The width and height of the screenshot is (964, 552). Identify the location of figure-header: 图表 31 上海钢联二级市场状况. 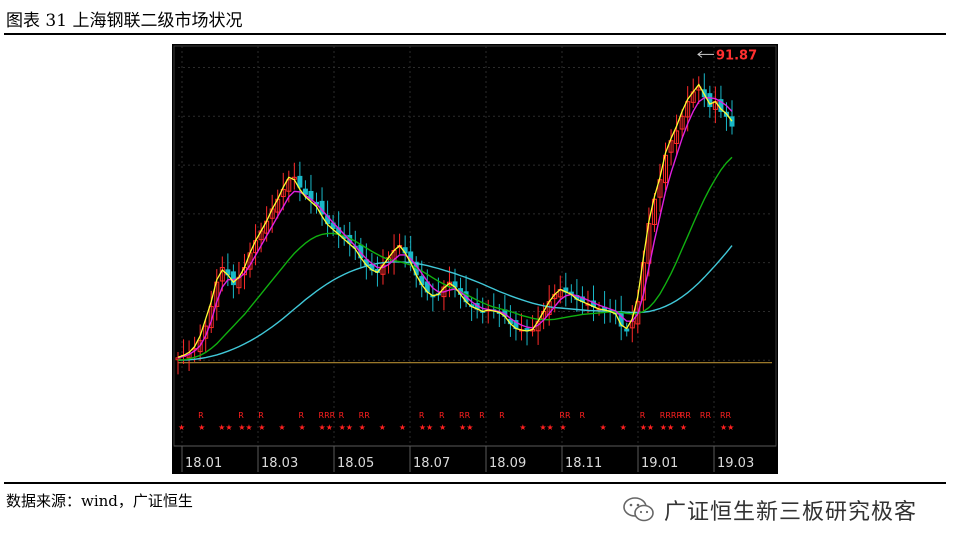
(476, 17).